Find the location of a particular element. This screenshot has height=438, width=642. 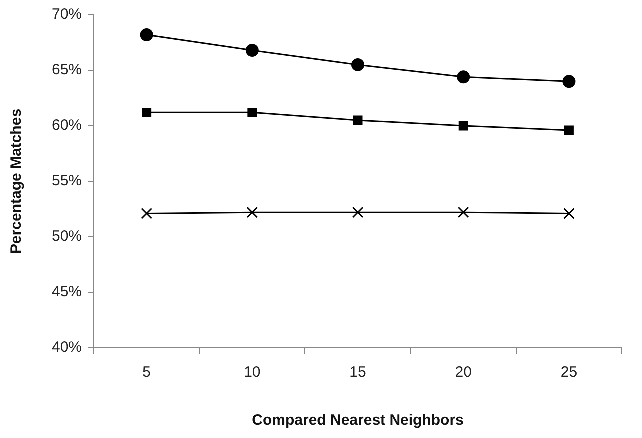

y-tick-label: 55% is located at coordinates (67, 181).